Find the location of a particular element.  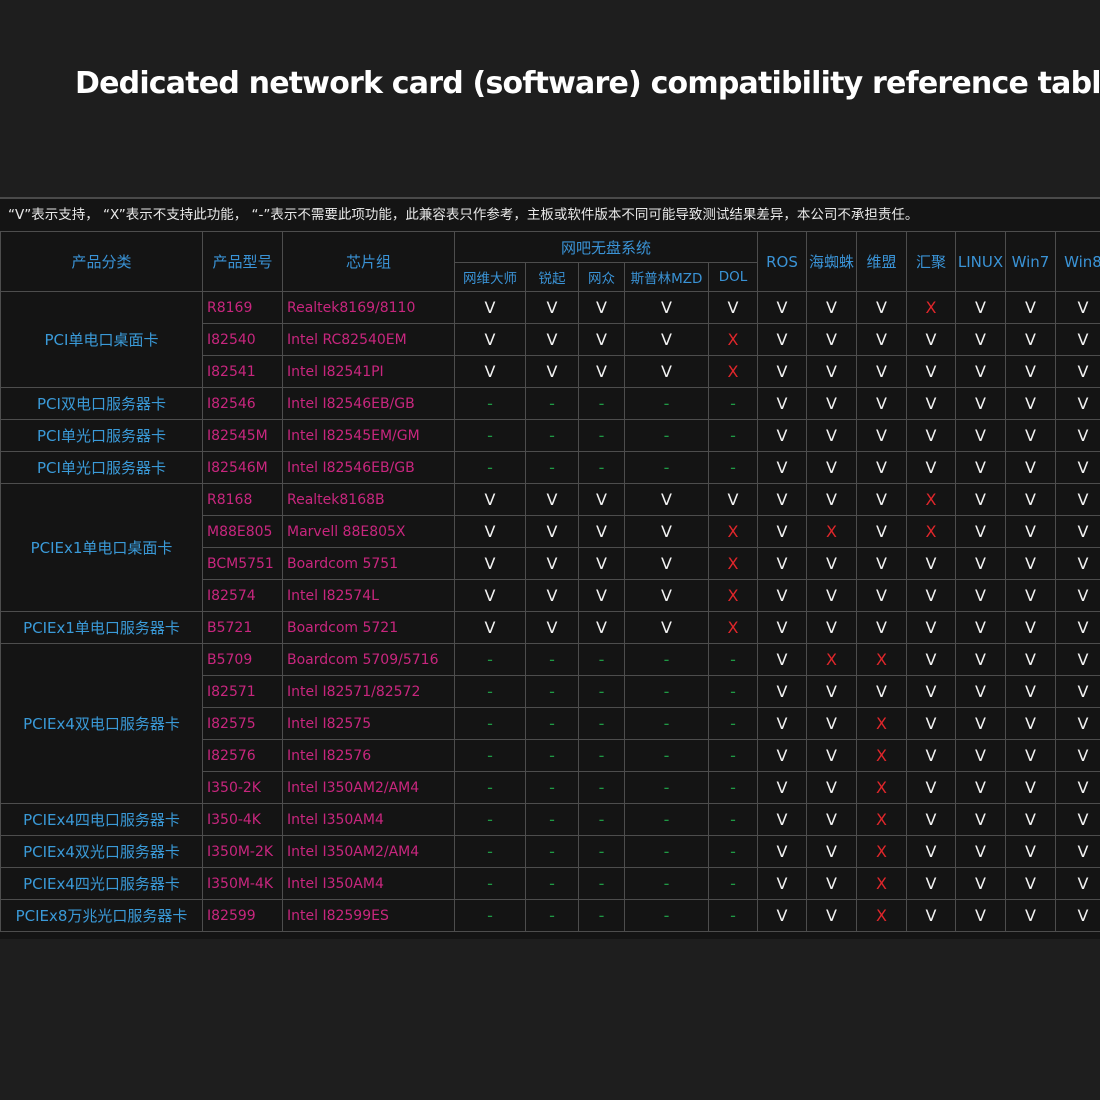

table-row: I82541 Intel I82541PI V V V V X V V V V V V V is located at coordinates (550, 371).